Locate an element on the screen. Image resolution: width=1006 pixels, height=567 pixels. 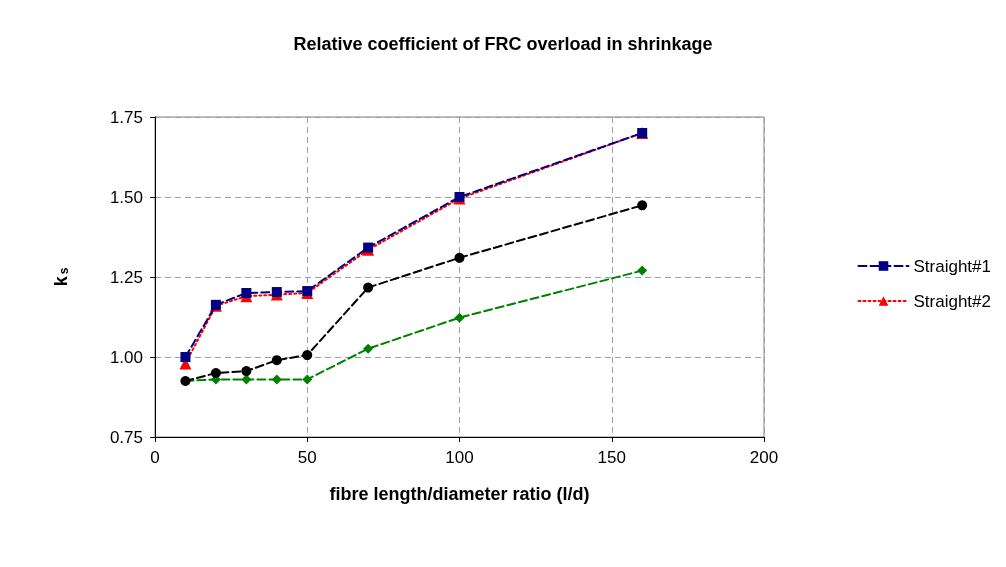
x-tick-label: 50 is located at coordinates (307, 457).